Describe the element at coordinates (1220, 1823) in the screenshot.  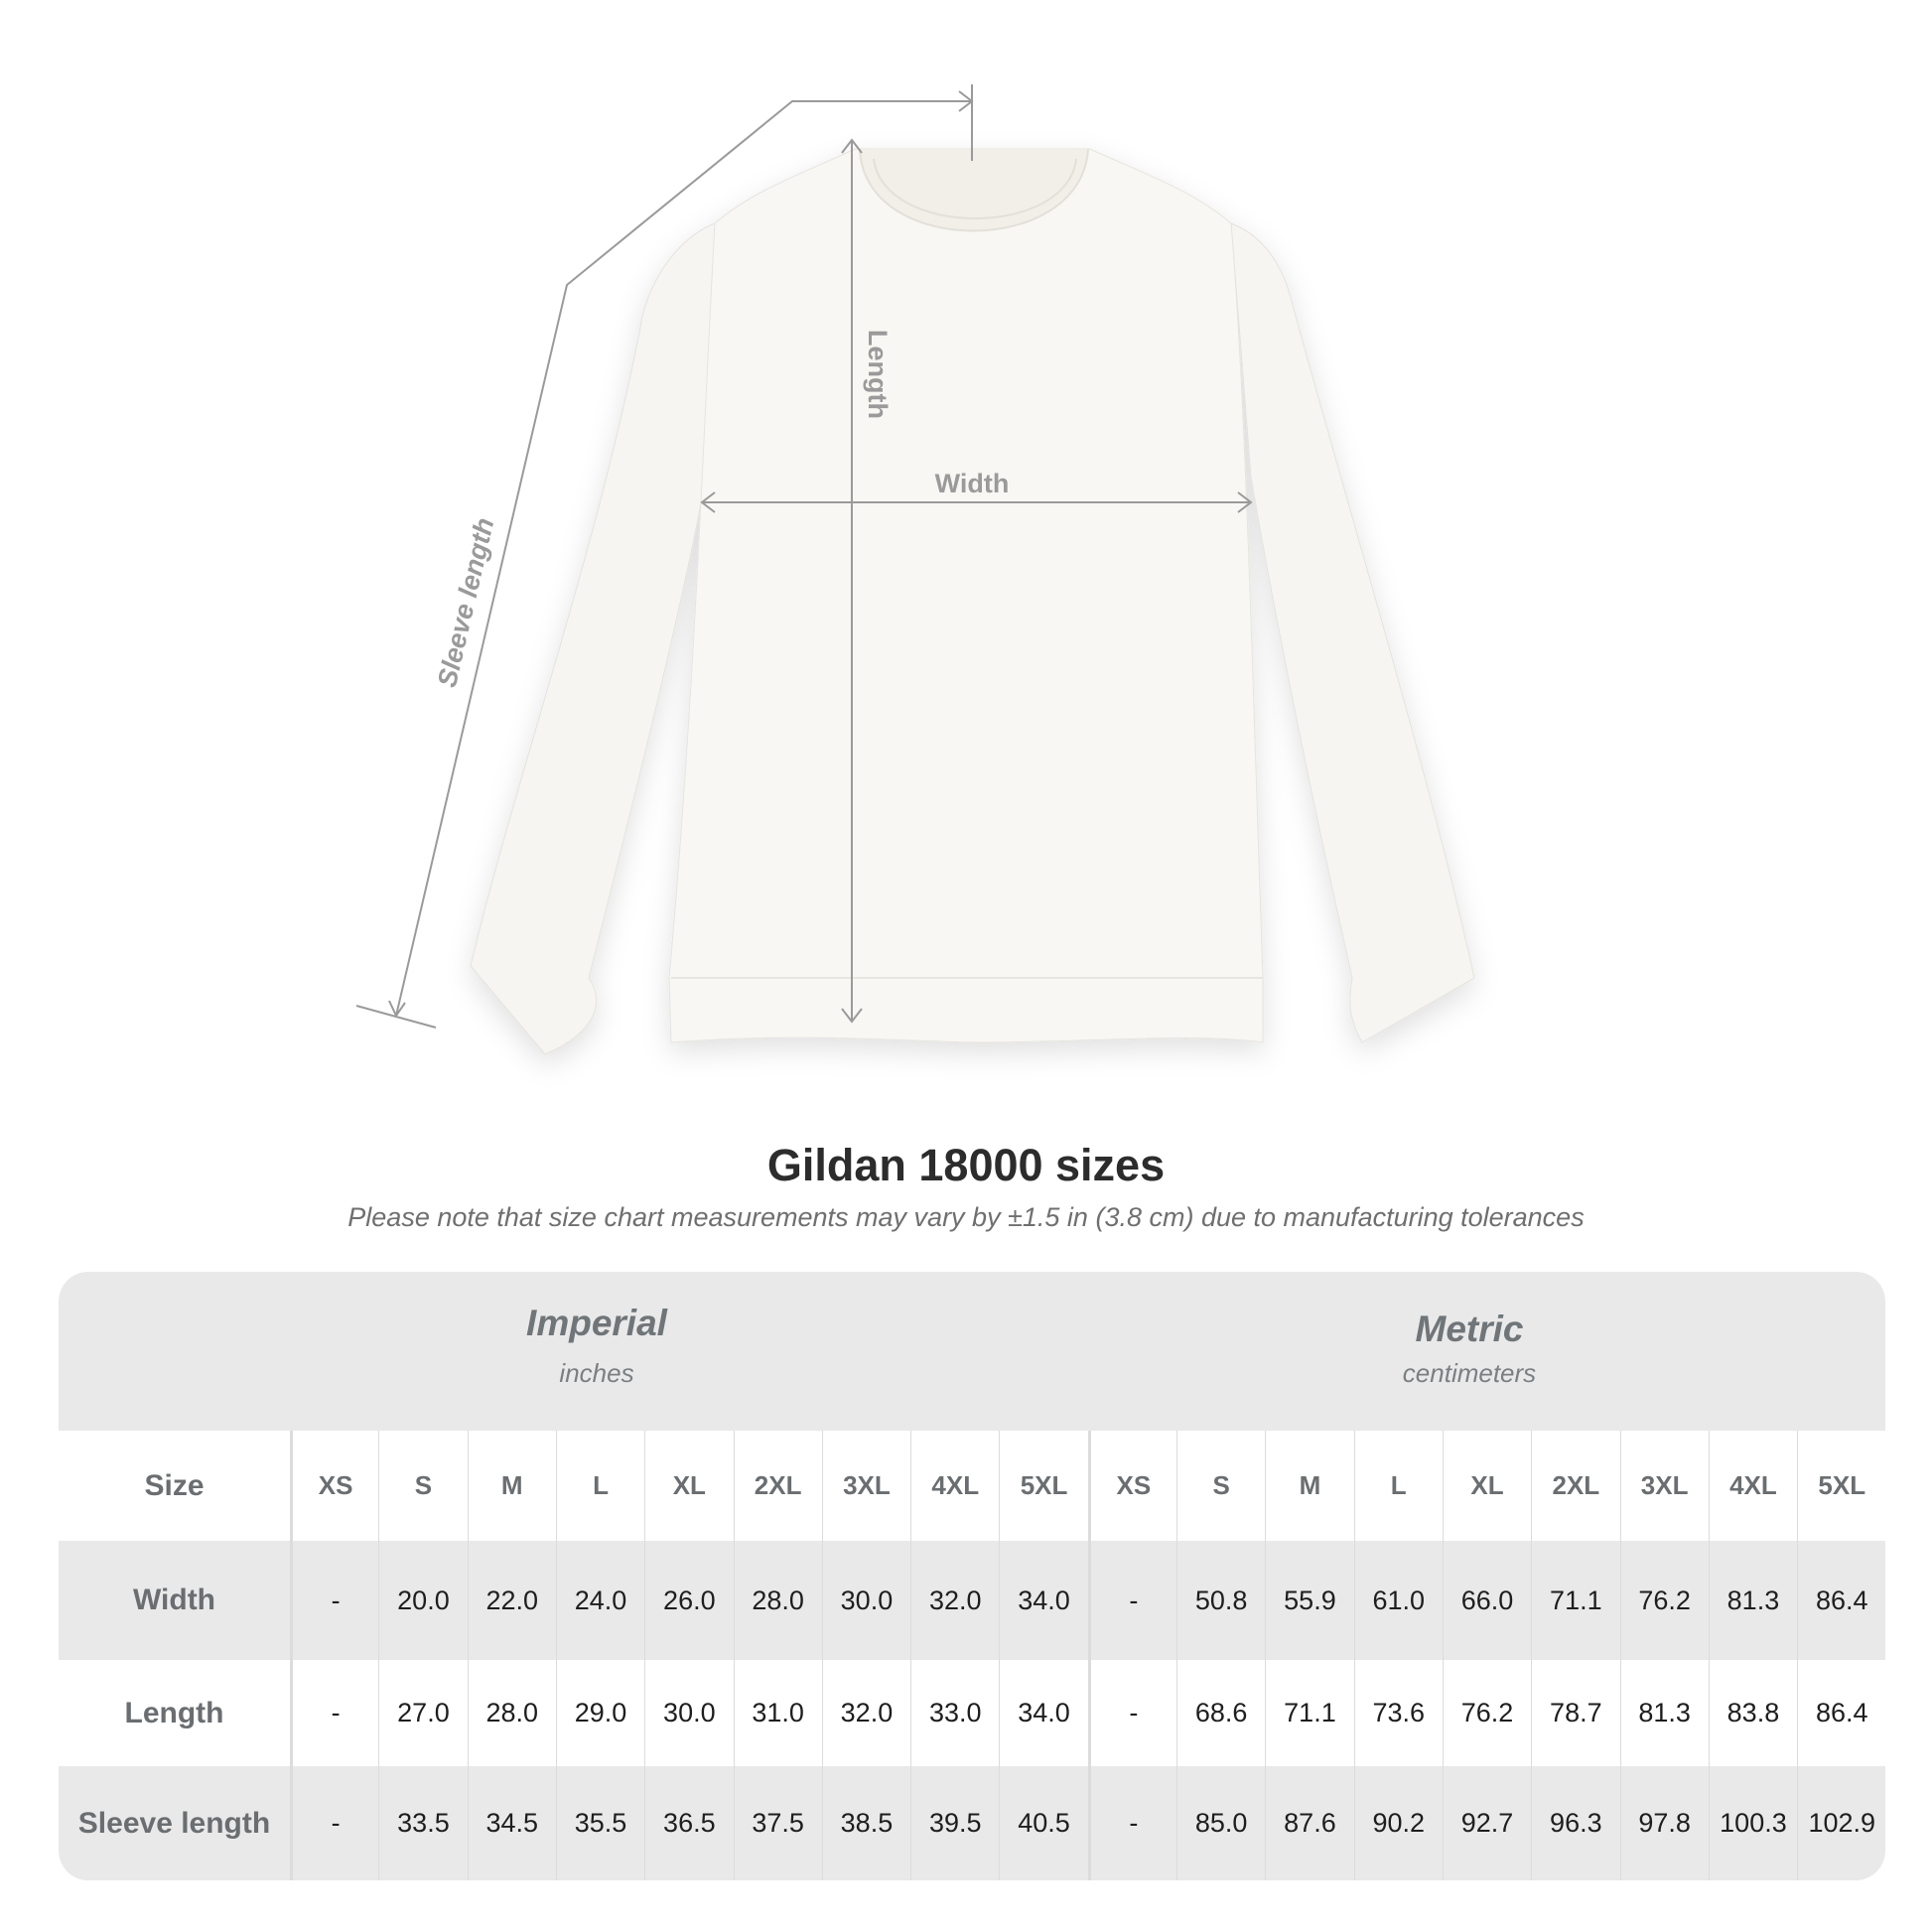
I see `table-cell: 85.0` at that location.